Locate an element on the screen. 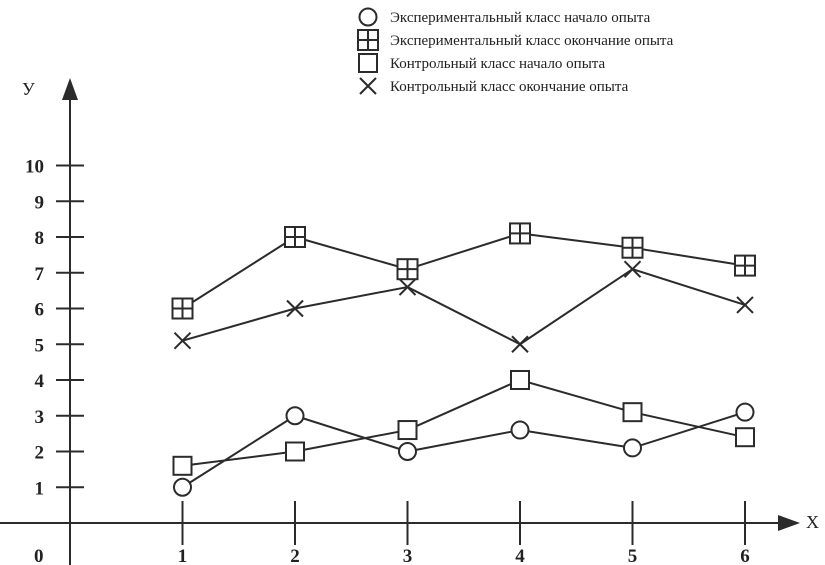 The height and width of the screenshot is (565, 825). legend-label: Контрольный класс окончание опыта is located at coordinates (509, 87).